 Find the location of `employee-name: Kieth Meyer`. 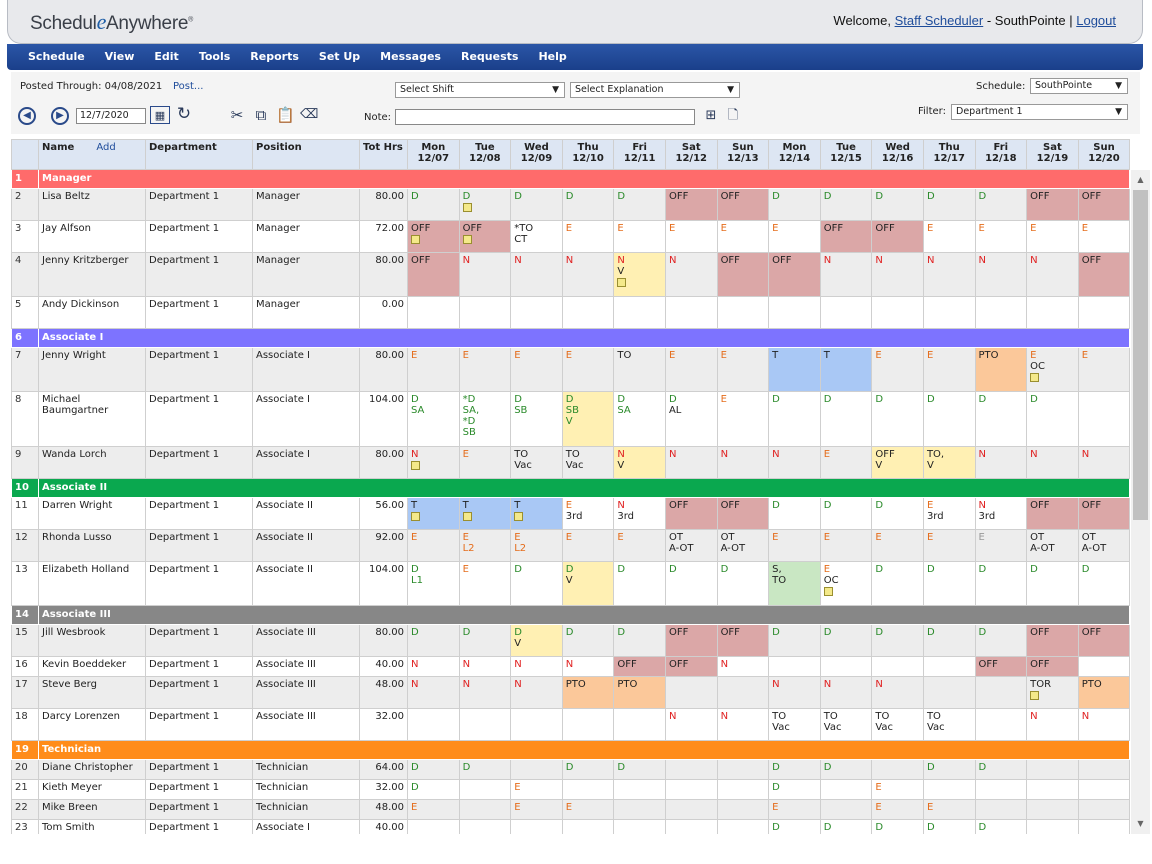

employee-name: Kieth Meyer is located at coordinates (92, 789).